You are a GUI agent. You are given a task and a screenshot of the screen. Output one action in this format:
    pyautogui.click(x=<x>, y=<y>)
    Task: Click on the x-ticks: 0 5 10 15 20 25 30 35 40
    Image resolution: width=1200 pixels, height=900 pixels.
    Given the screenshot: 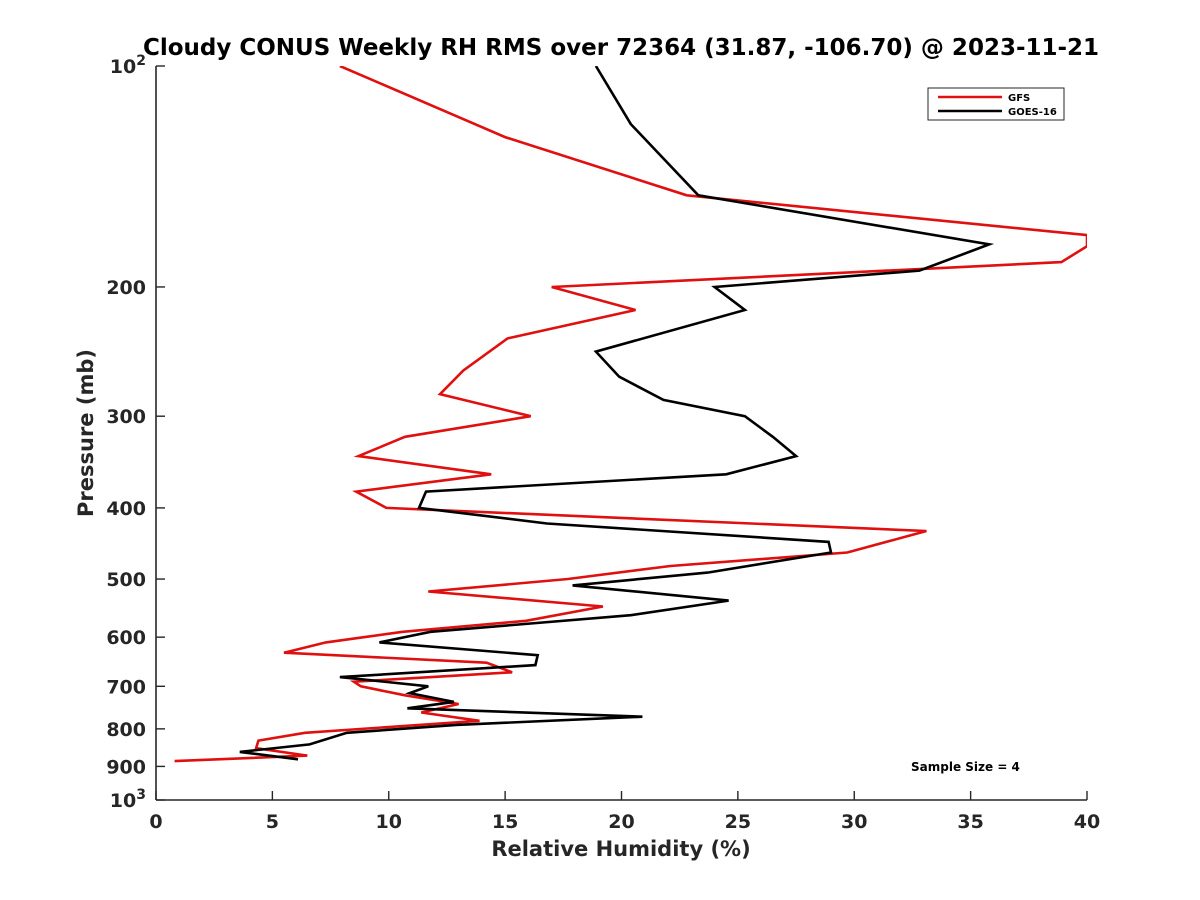 What is the action you would take?
    pyautogui.click(x=624, y=812)
    